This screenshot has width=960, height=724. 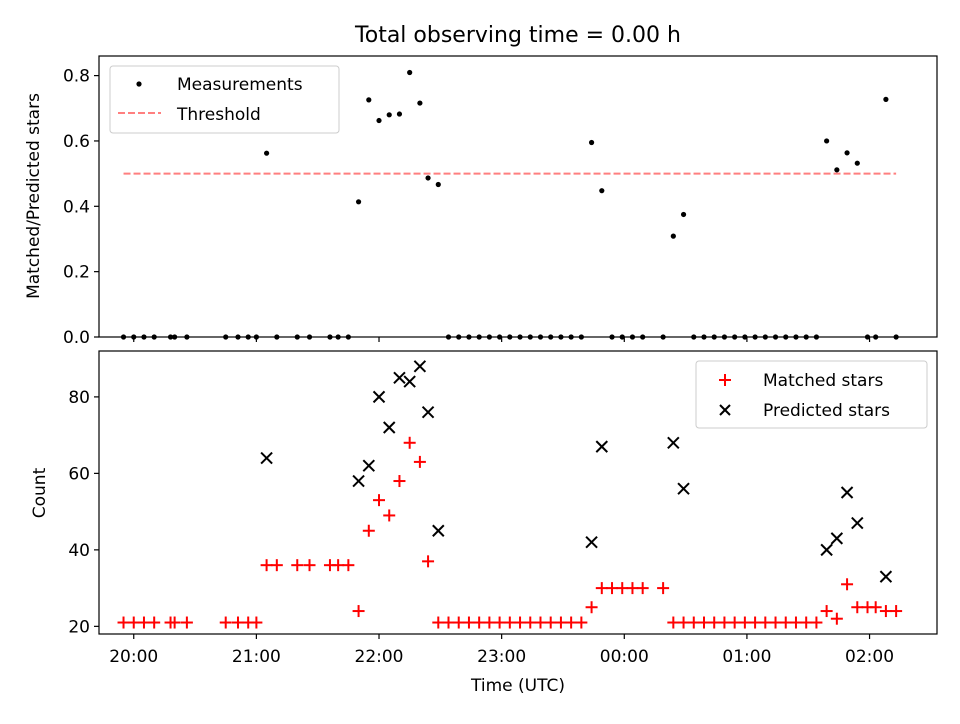 I want to click on legend-threshold-label: Threshold, so click(x=218, y=115).